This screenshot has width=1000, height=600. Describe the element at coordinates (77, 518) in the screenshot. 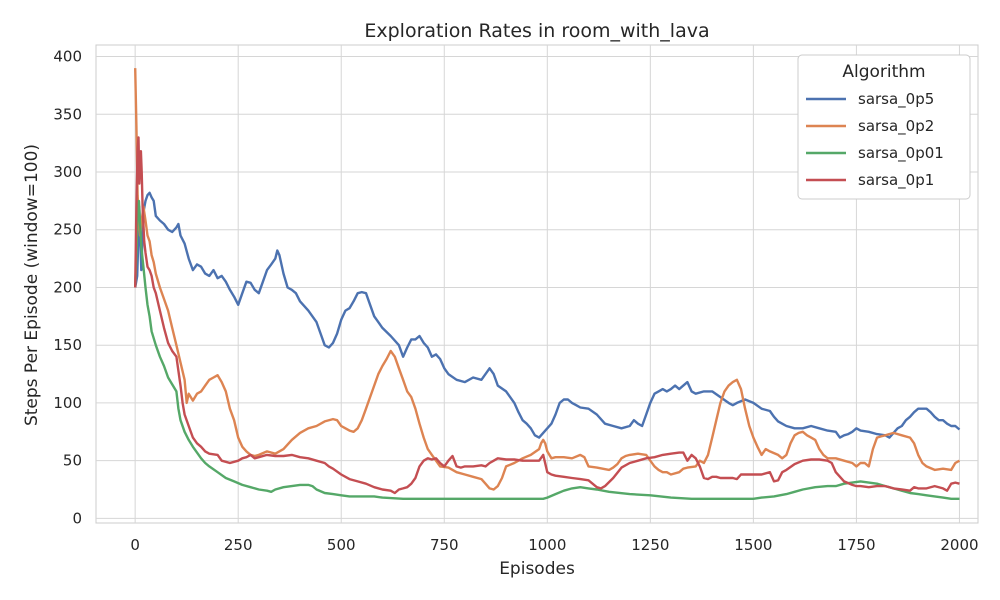

I see `y-tick-label: 0` at that location.